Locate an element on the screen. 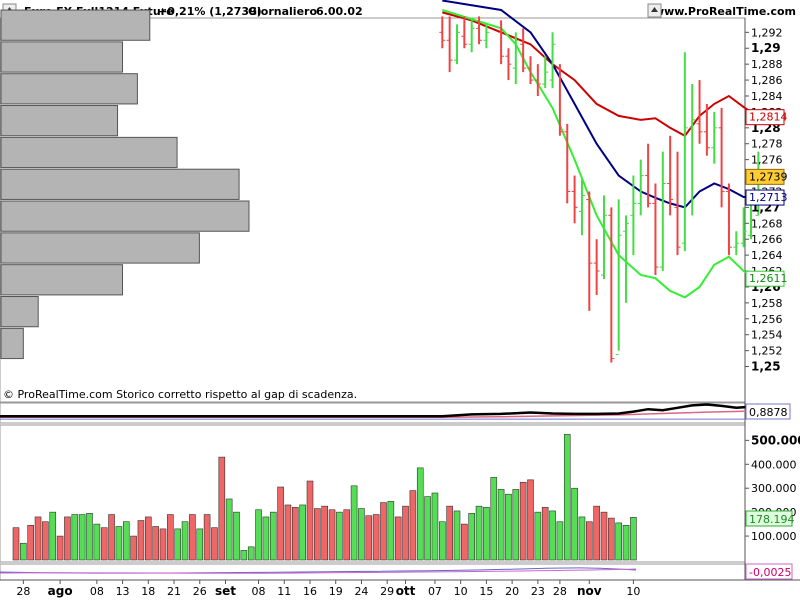  volume-tag: 178.194 is located at coordinates (770, 518).